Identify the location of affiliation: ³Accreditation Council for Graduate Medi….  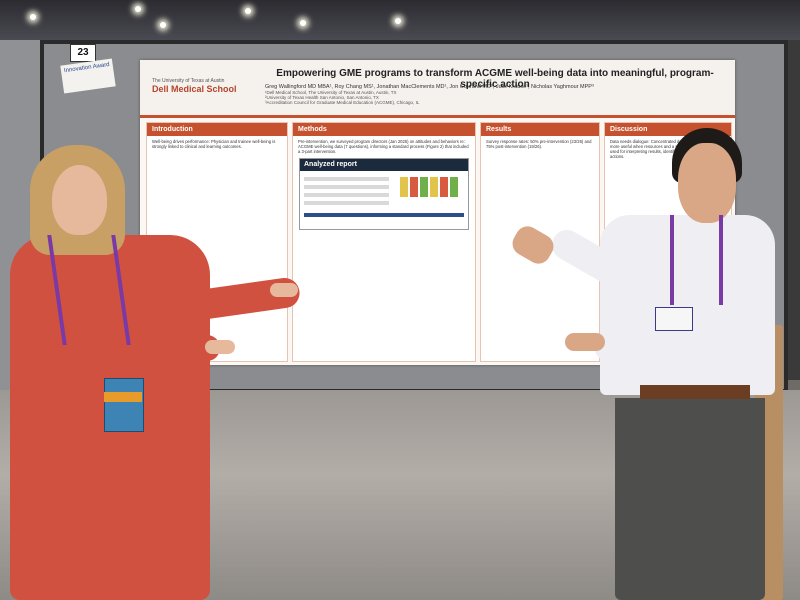
(342, 102).